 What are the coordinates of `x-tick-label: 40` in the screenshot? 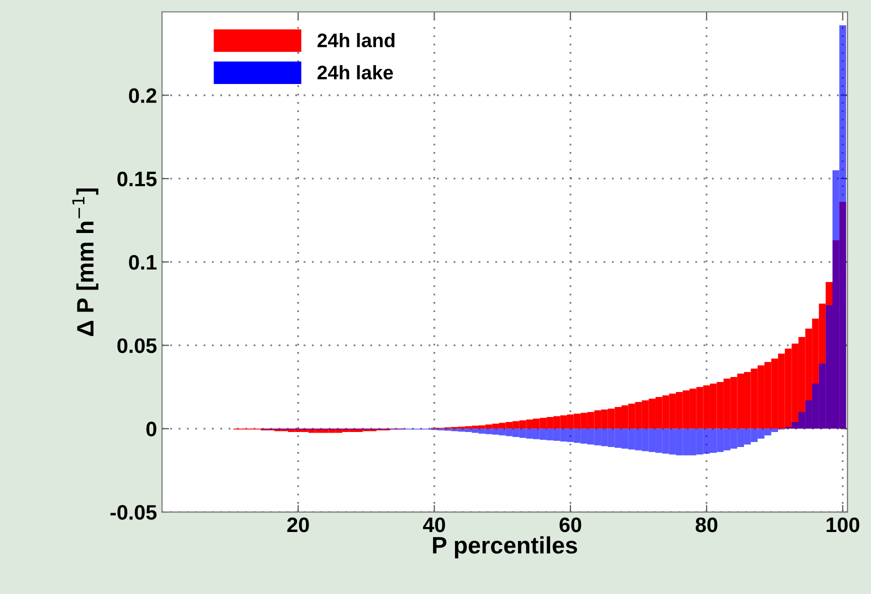 It's located at (434, 524).